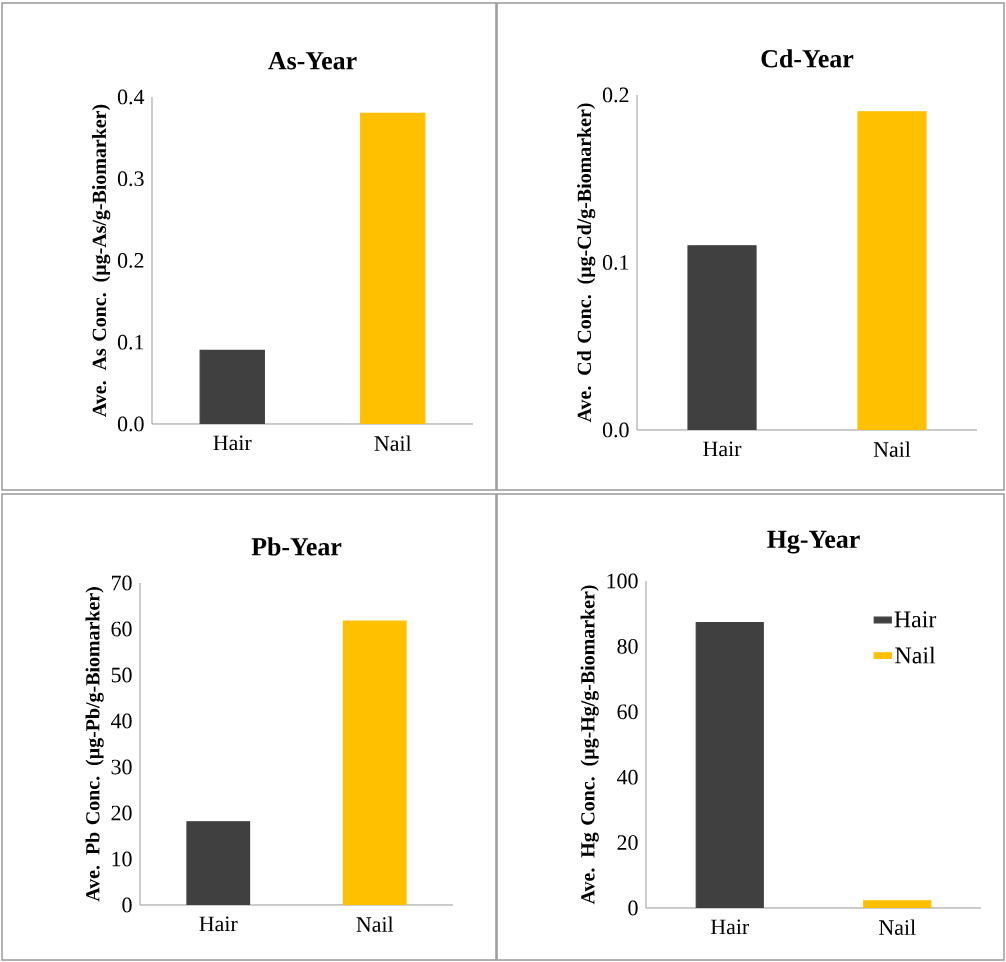 Image resolution: width=1006 pixels, height=962 pixels. Describe the element at coordinates (622, 581) in the screenshot. I see `y-tick-label: 100` at that location.